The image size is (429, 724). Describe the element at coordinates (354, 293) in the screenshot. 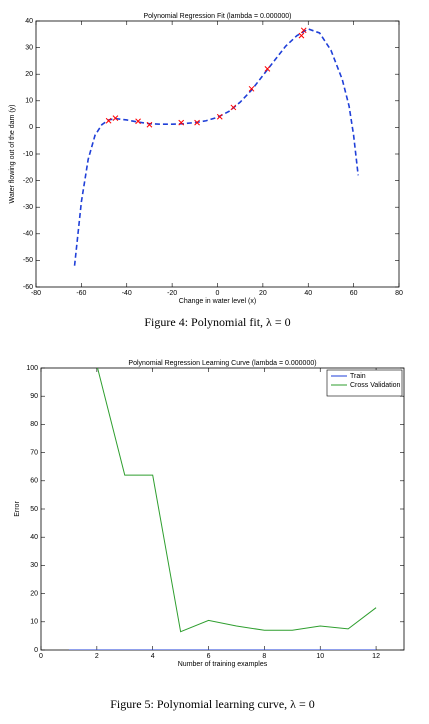

I see `x-tick-label: 60` at that location.